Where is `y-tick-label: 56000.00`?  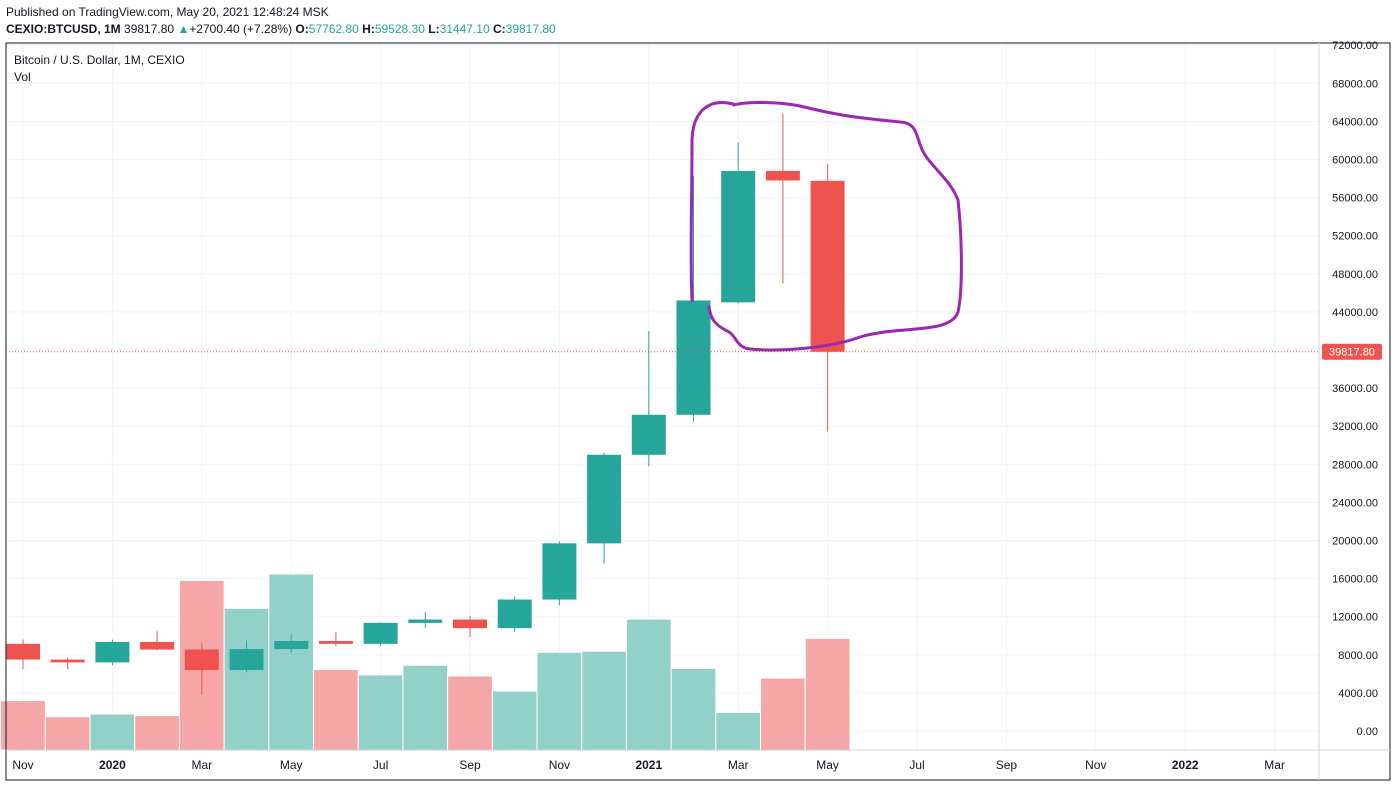 y-tick-label: 56000.00 is located at coordinates (1355, 199).